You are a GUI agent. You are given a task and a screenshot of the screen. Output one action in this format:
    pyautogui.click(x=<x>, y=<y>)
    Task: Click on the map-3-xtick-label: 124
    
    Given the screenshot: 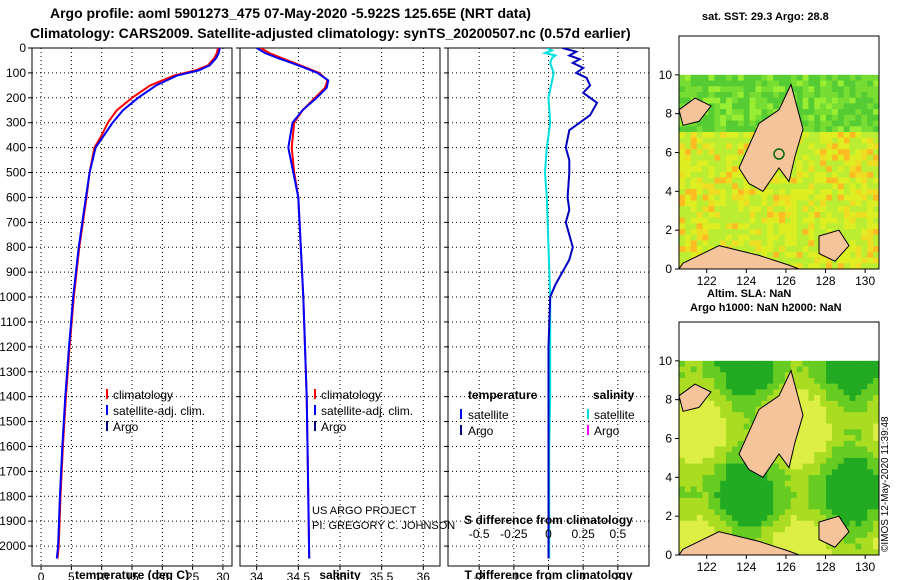 What is the action you would take?
    pyautogui.click(x=746, y=281)
    